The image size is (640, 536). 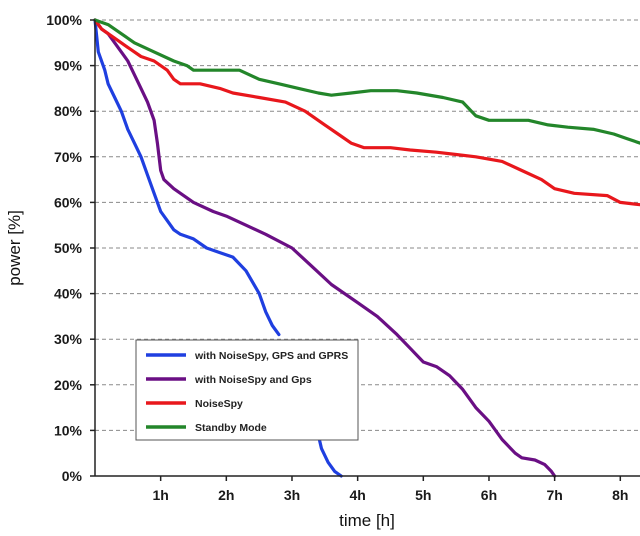 What do you see at coordinates (219, 404) in the screenshot?
I see `legend-label: NoiseSpy` at bounding box center [219, 404].